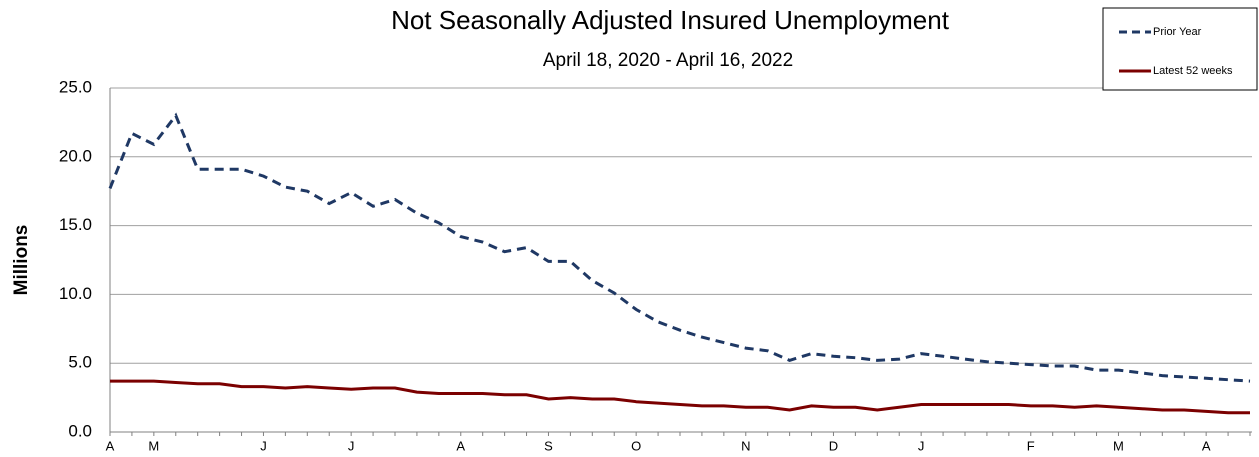 Image resolution: width=1259 pixels, height=457 pixels. What do you see at coordinates (636, 445) in the screenshot?
I see `x-tick-label: O` at bounding box center [636, 445].